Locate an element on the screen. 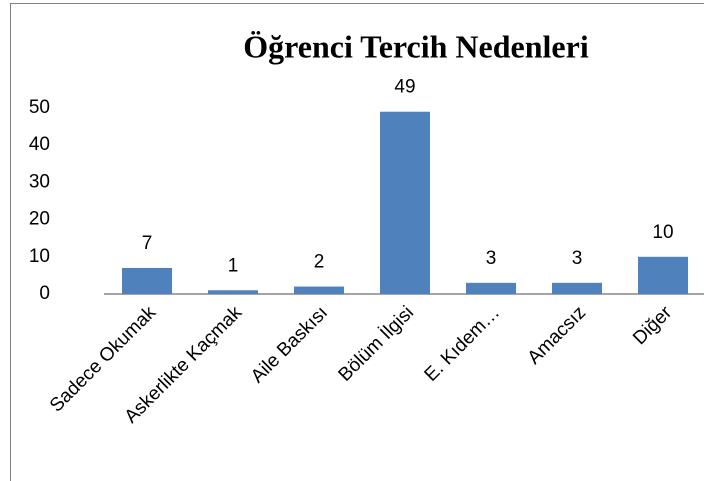 This screenshot has width=704, height=481. x-tick-label: Diğer is located at coordinates (652, 325).